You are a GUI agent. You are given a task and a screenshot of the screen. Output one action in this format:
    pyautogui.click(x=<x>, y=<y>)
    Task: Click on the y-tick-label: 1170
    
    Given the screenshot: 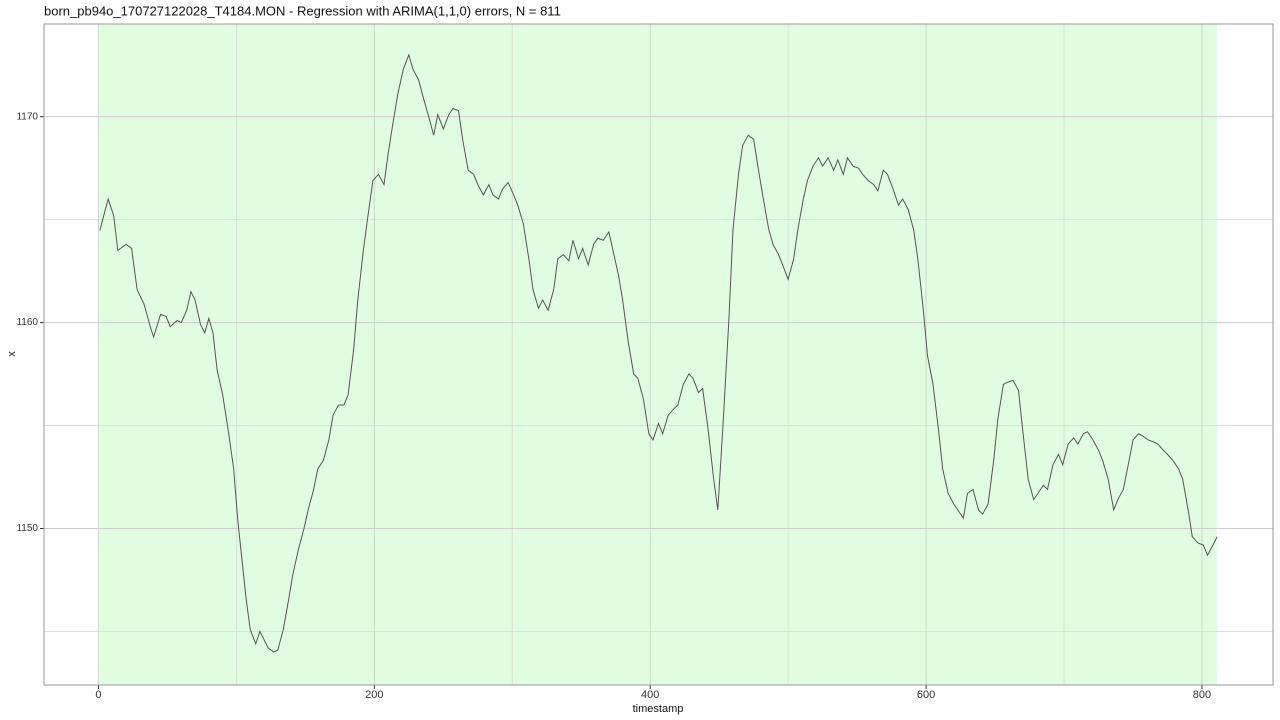 What is the action you would take?
    pyautogui.click(x=27, y=116)
    